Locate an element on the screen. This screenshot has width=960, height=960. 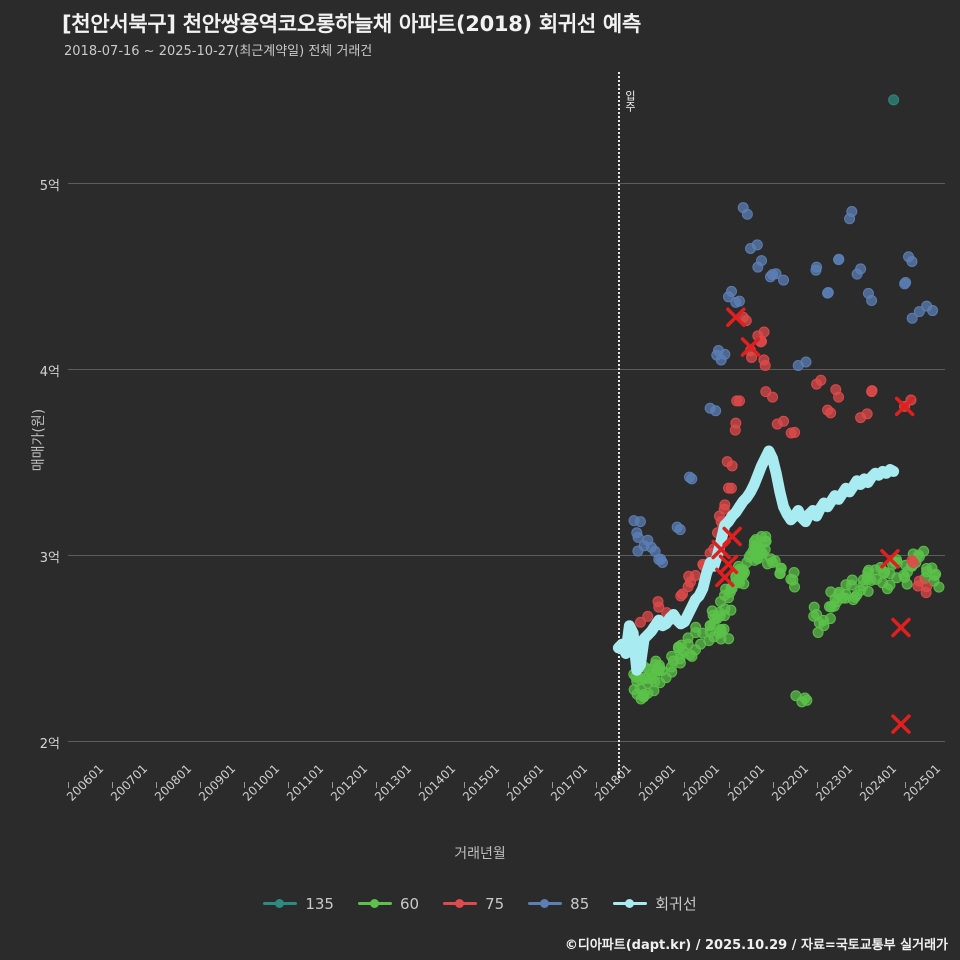
legend-item-60: 60 is located at coordinates (388, 904).